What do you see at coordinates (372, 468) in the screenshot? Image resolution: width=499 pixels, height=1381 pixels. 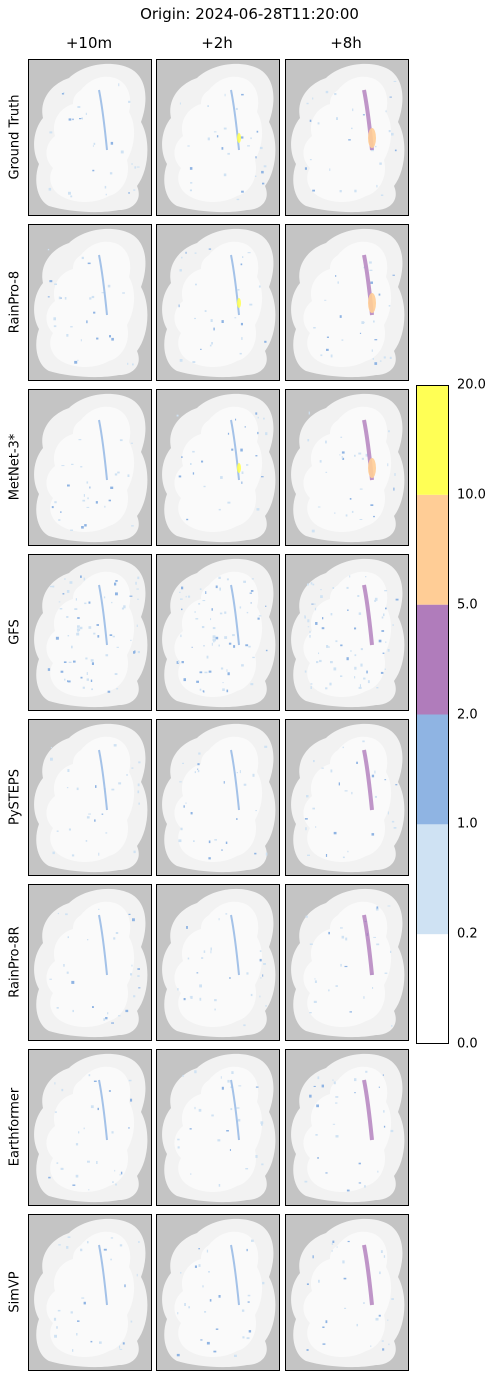 I see `intense-rain-core` at bounding box center [372, 468].